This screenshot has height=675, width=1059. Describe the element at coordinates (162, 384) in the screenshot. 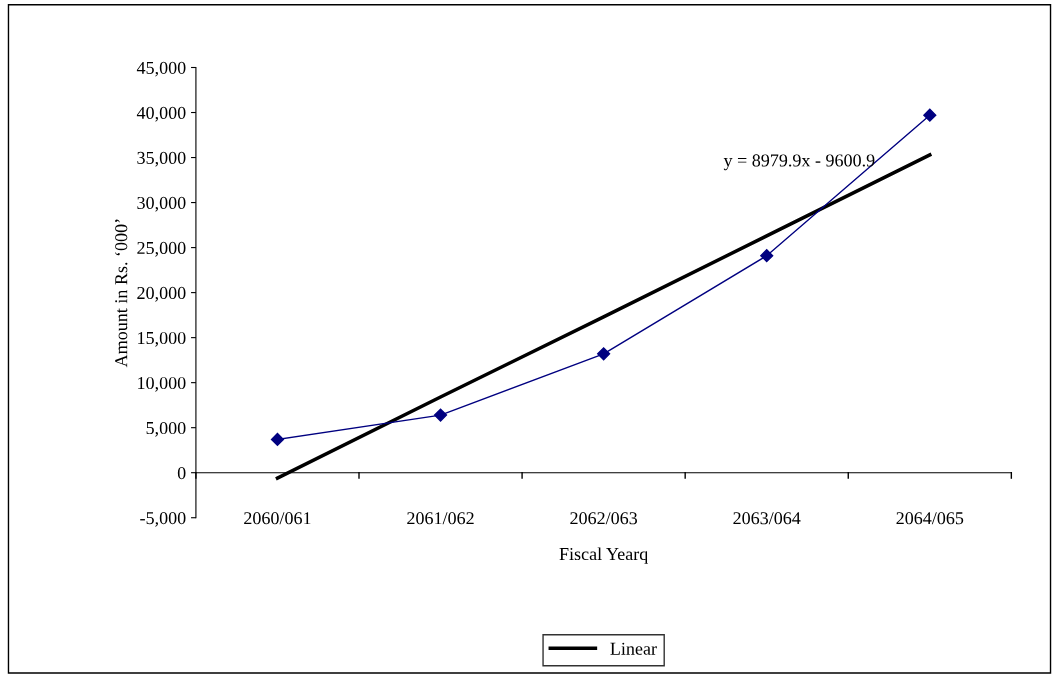

I see `y-tick-label: 10,000` at that location.